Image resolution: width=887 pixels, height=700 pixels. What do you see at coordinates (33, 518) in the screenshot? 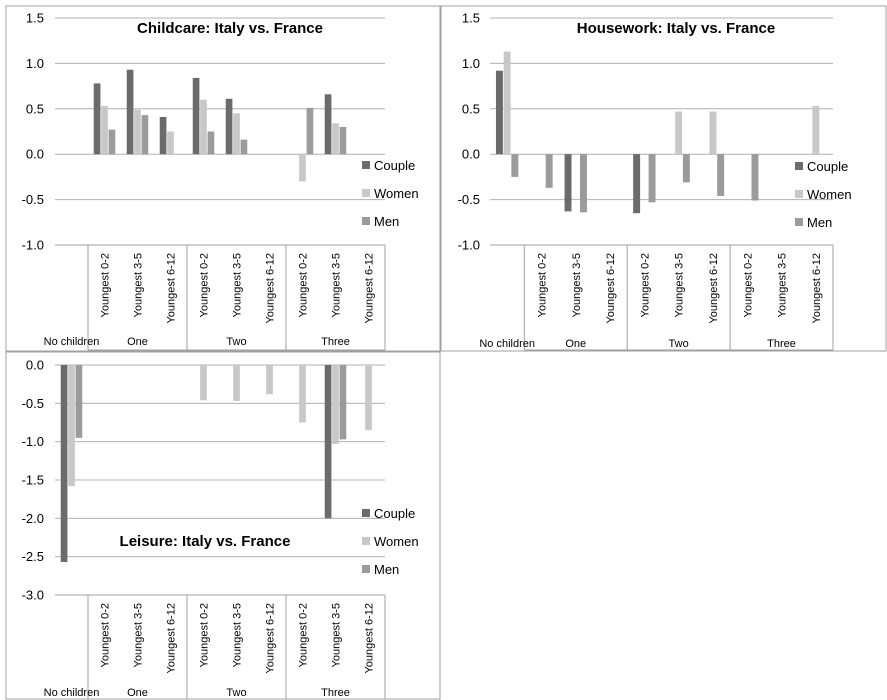
I see `y-tick-label: -2.0` at bounding box center [33, 518].